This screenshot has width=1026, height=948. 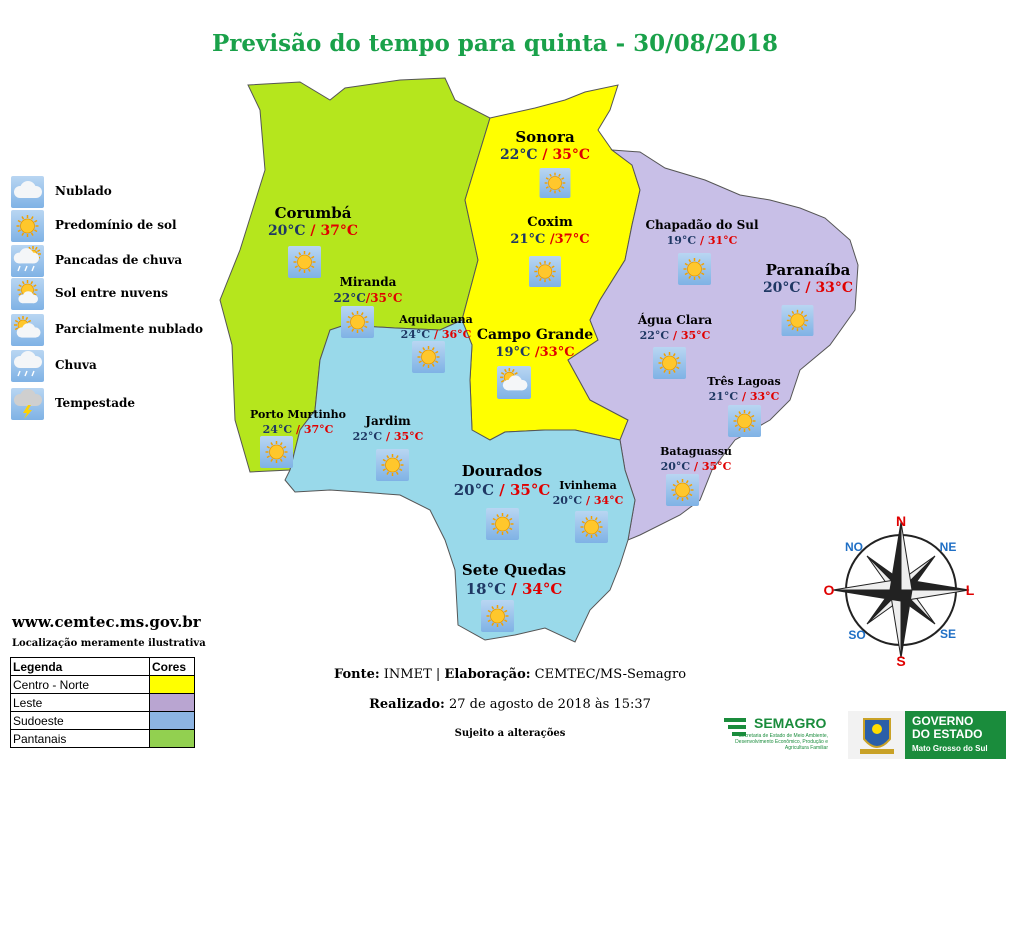 What do you see at coordinates (80, 702) in the screenshot?
I see `region-name: Leste` at bounding box center [80, 702].